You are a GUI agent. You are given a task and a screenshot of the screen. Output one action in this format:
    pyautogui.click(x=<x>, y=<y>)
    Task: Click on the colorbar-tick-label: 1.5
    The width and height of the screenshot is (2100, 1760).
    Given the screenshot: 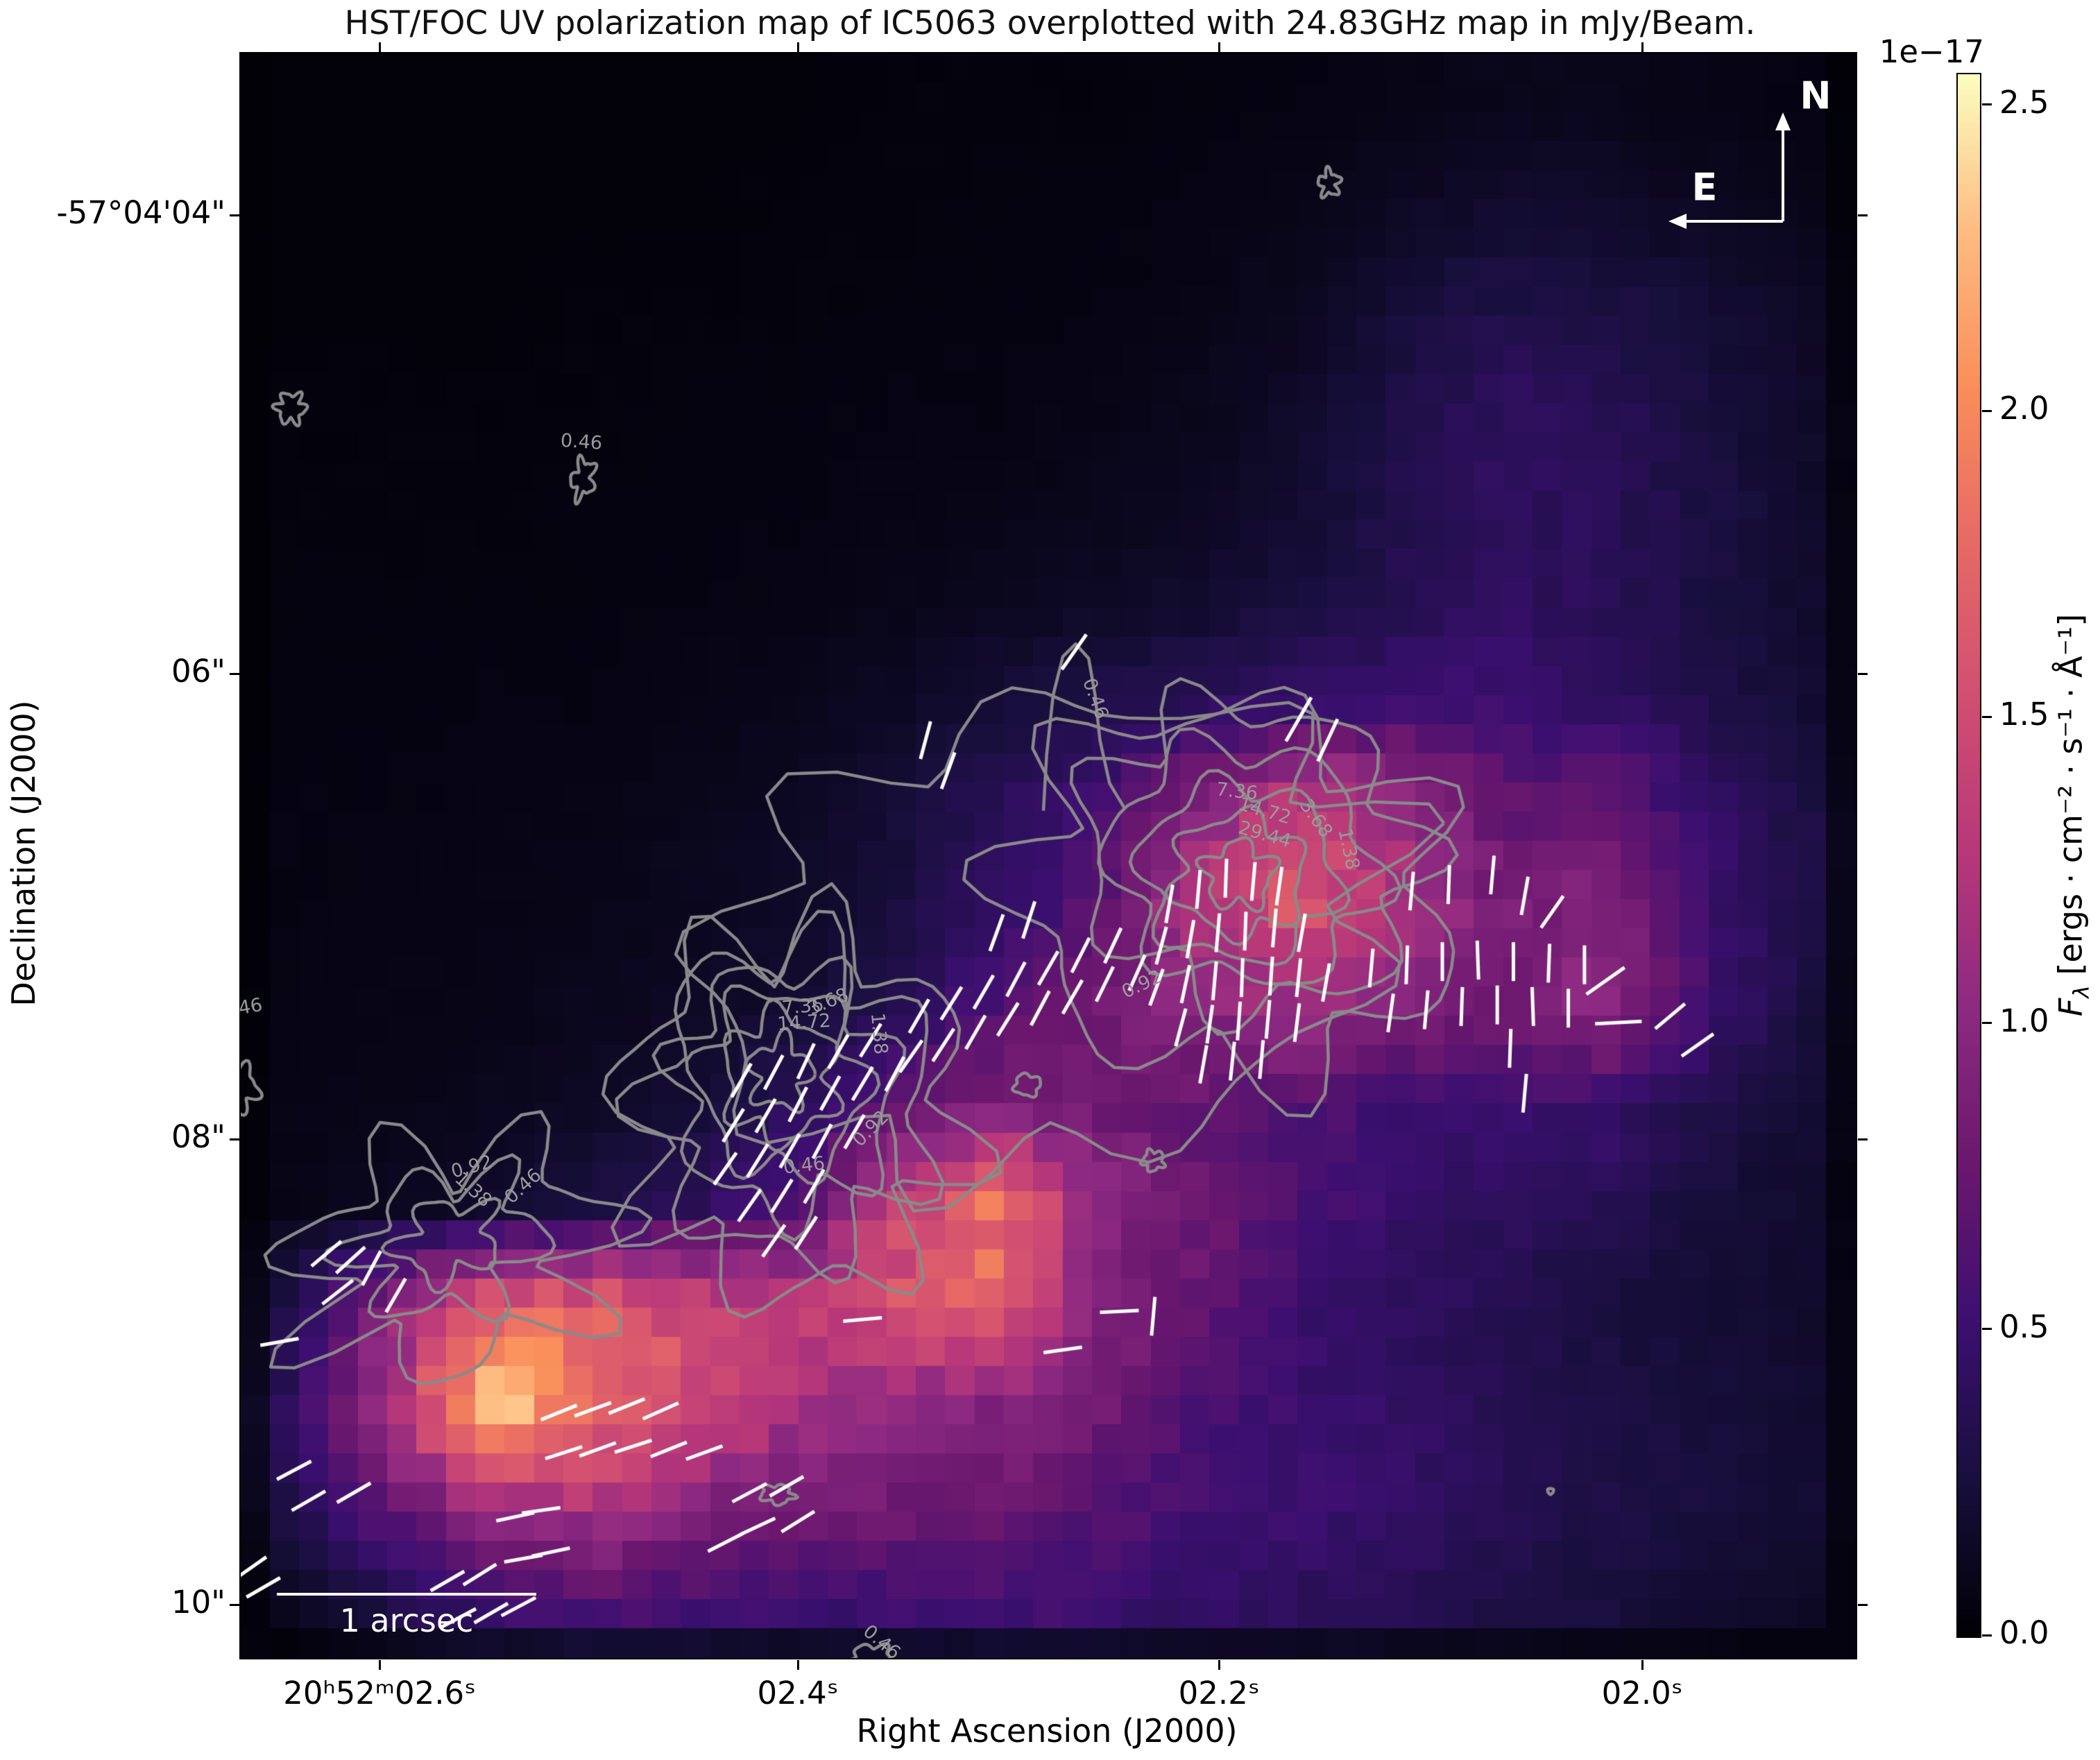 What is the action you would take?
    pyautogui.click(x=2024, y=714)
    